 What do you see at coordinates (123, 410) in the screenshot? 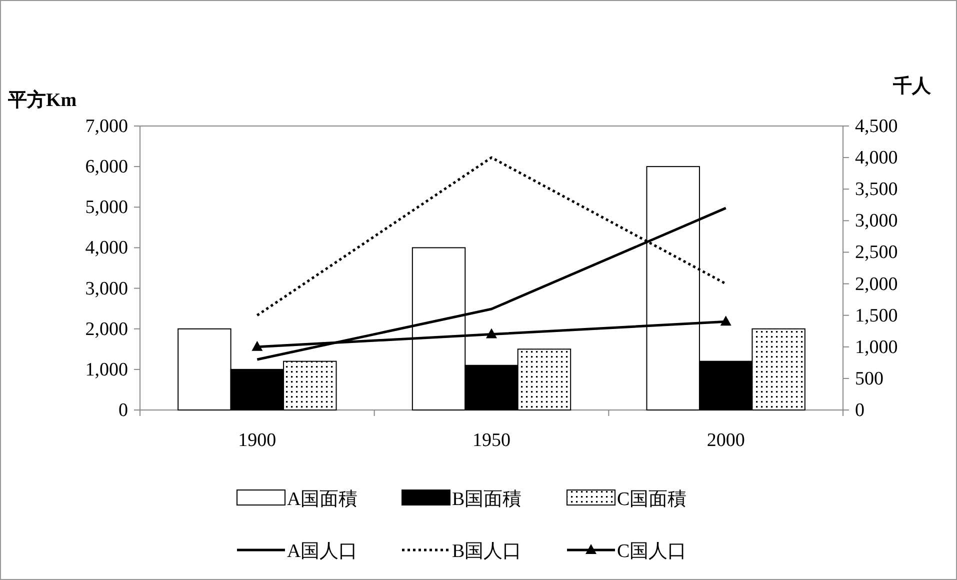
I see `y-tick-label: 0` at bounding box center [123, 410].